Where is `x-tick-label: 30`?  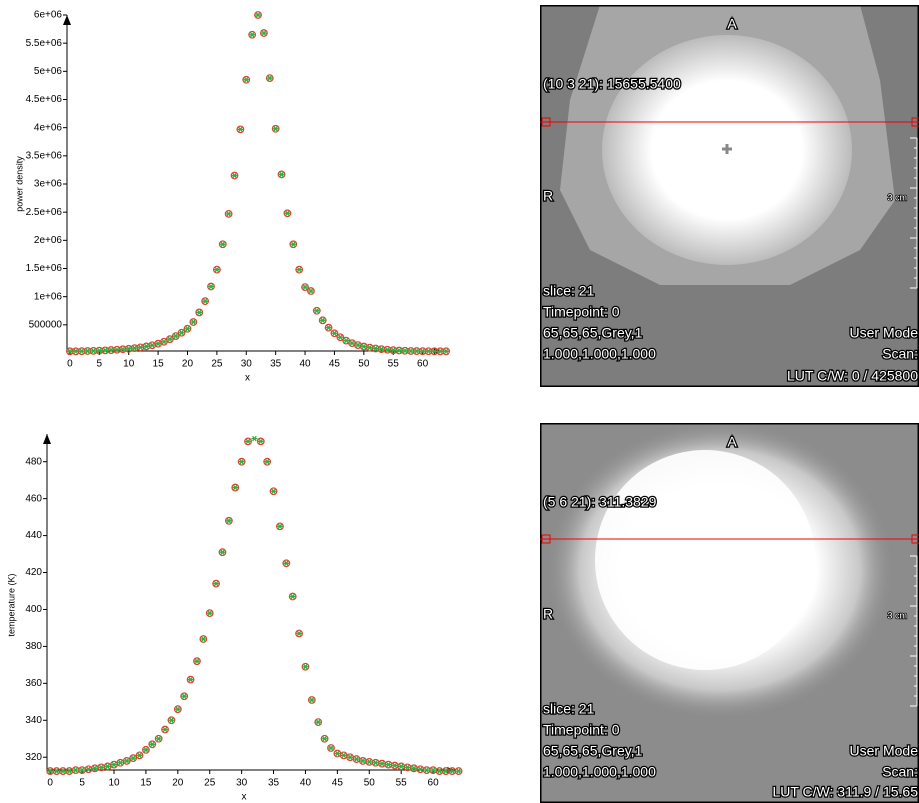
x-tick-label: 30 is located at coordinates (242, 783).